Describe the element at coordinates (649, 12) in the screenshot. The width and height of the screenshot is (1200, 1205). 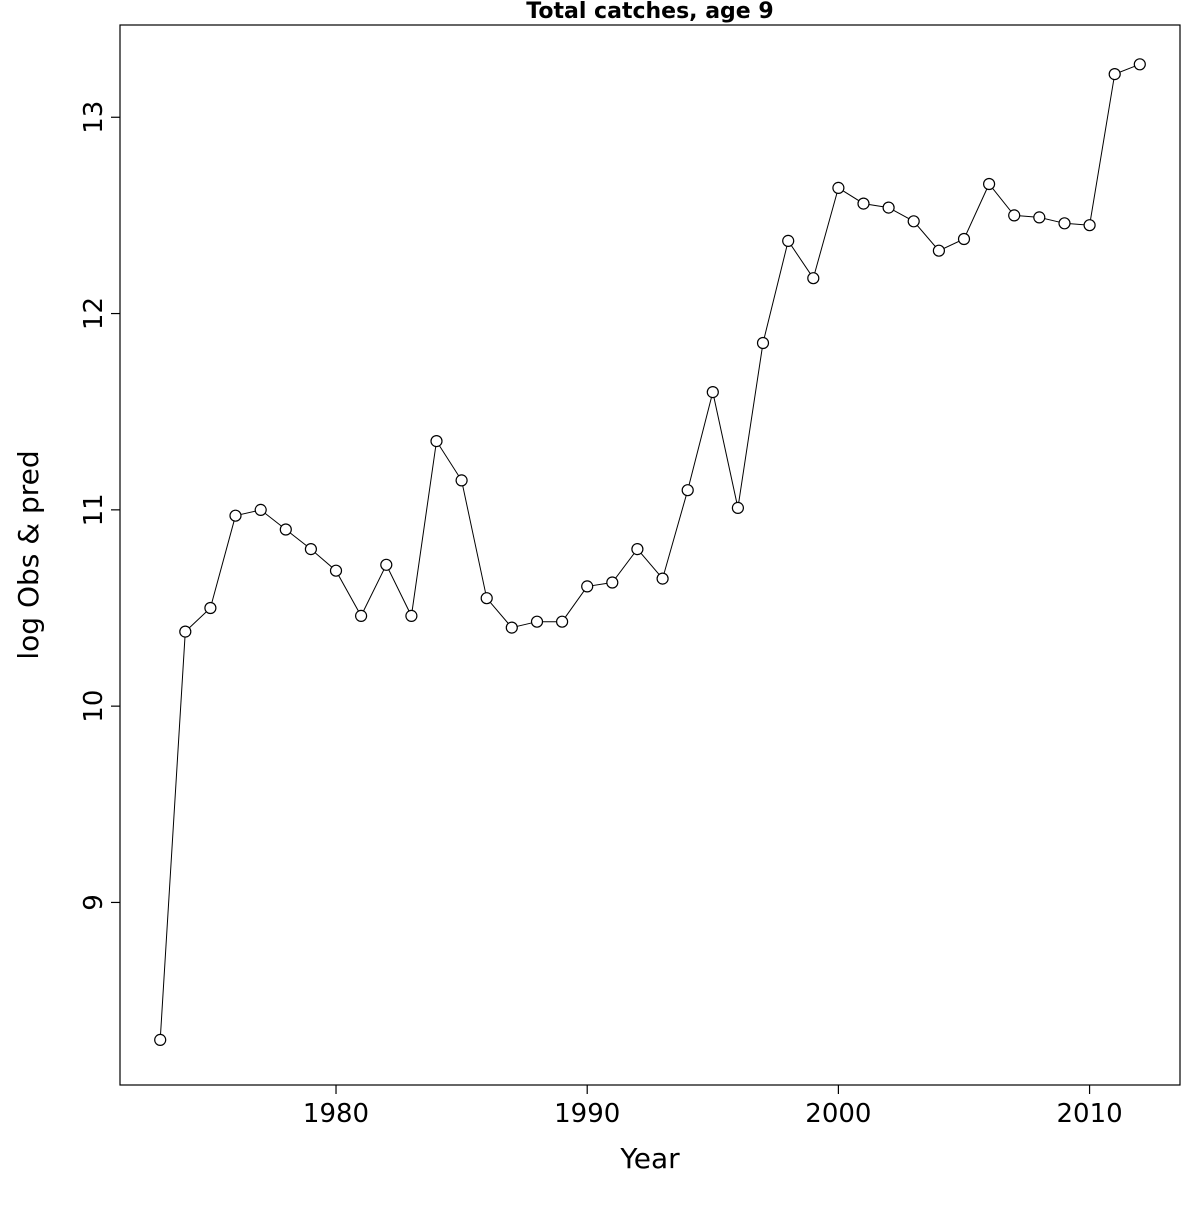
I see `chart-title: Total catches, age 9` at that location.